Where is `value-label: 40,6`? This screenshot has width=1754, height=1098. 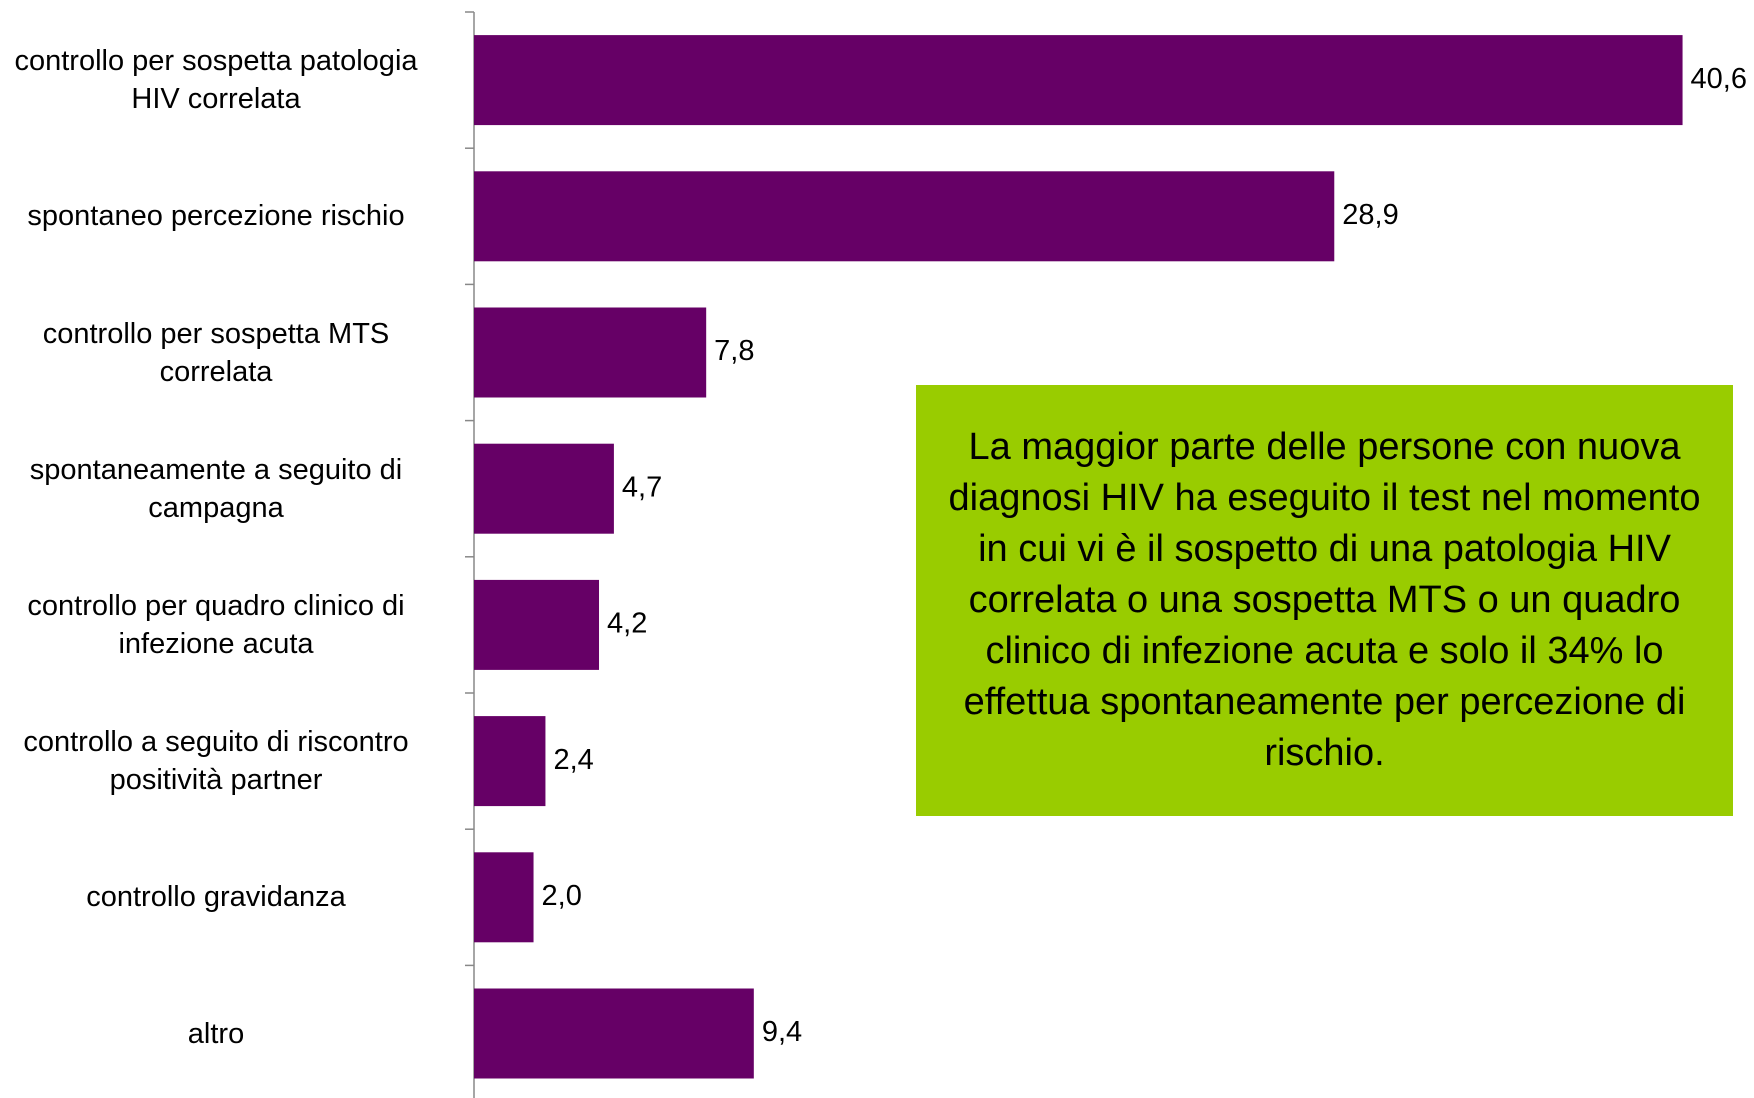 value-label: 40,6 is located at coordinates (1719, 79).